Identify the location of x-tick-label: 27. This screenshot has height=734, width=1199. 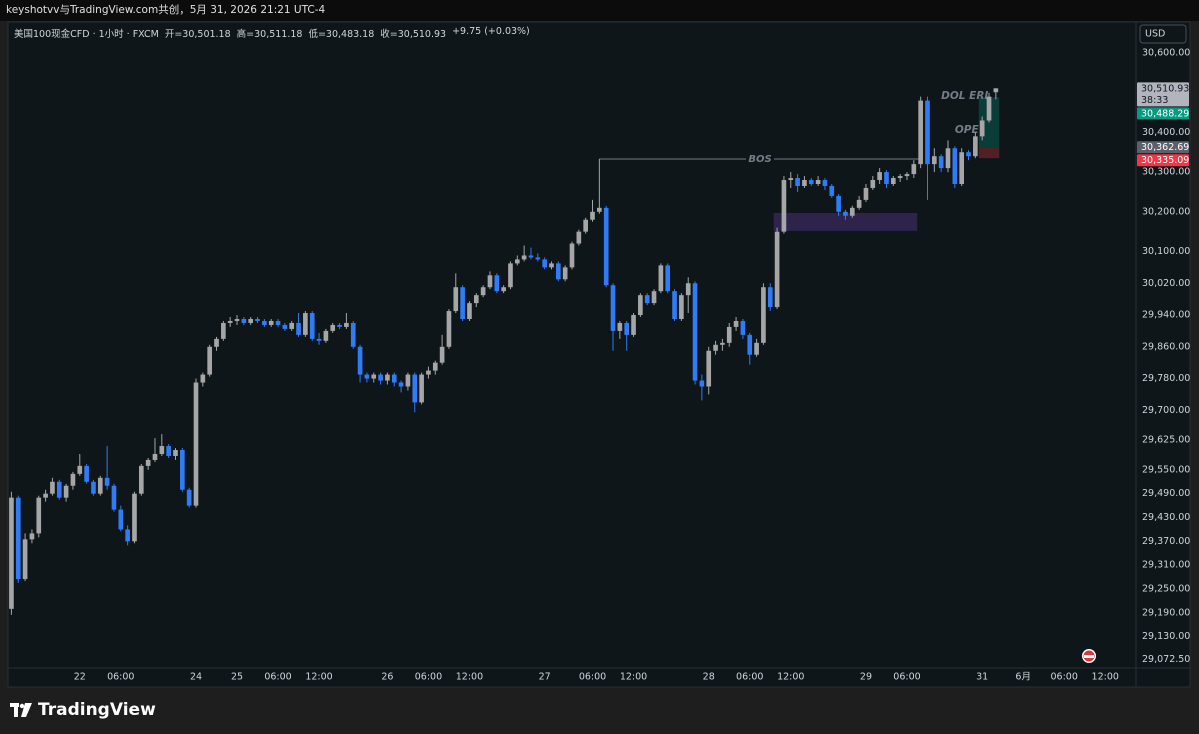
(545, 677).